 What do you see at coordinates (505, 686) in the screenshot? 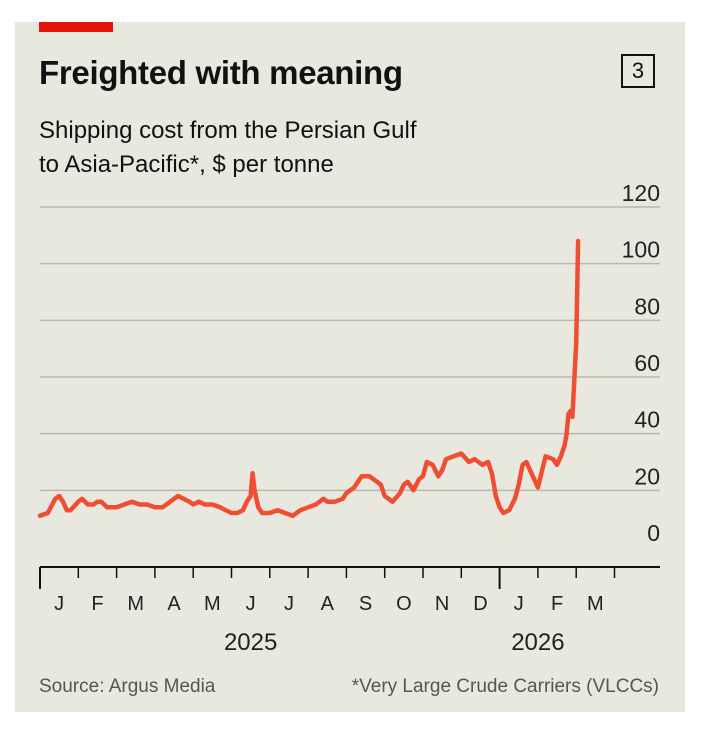
I see `footnote: *Very Large Crude Carriers (VLCCs)` at bounding box center [505, 686].